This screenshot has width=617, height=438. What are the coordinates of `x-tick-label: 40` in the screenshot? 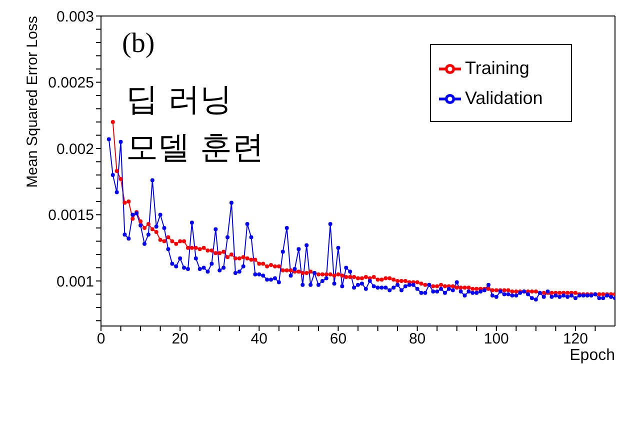 It's located at (259, 339).